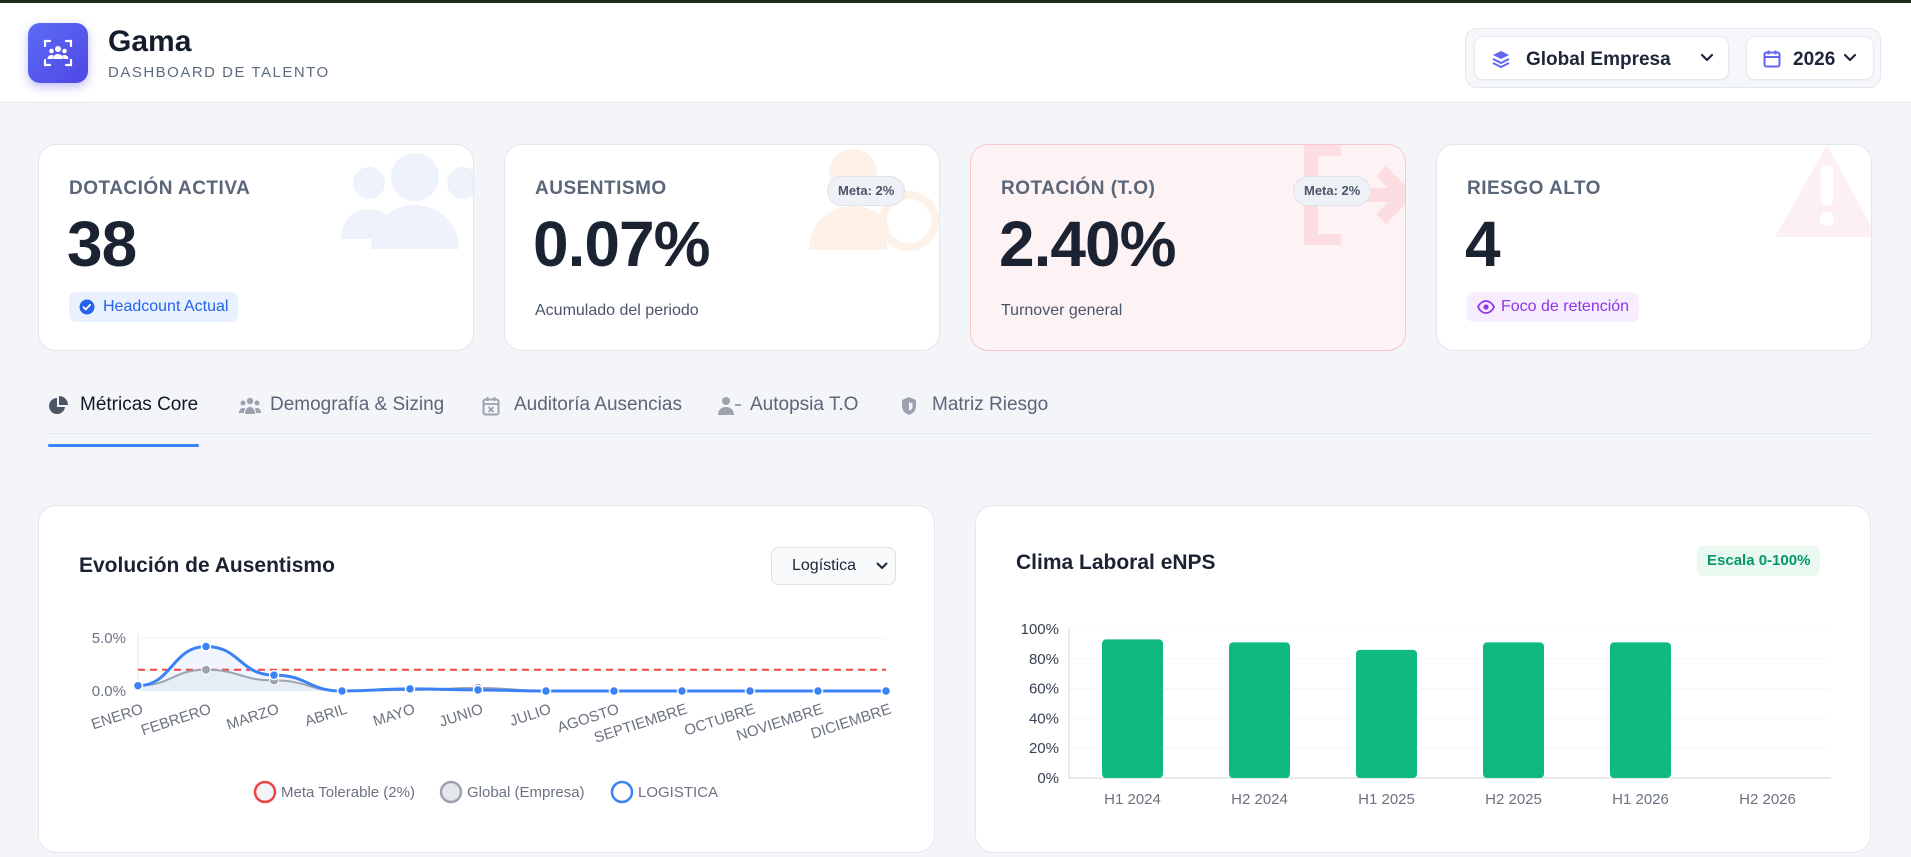  Describe the element at coordinates (598, 404) in the screenshot. I see `tab-label: Auditoría Ausencias` at that location.